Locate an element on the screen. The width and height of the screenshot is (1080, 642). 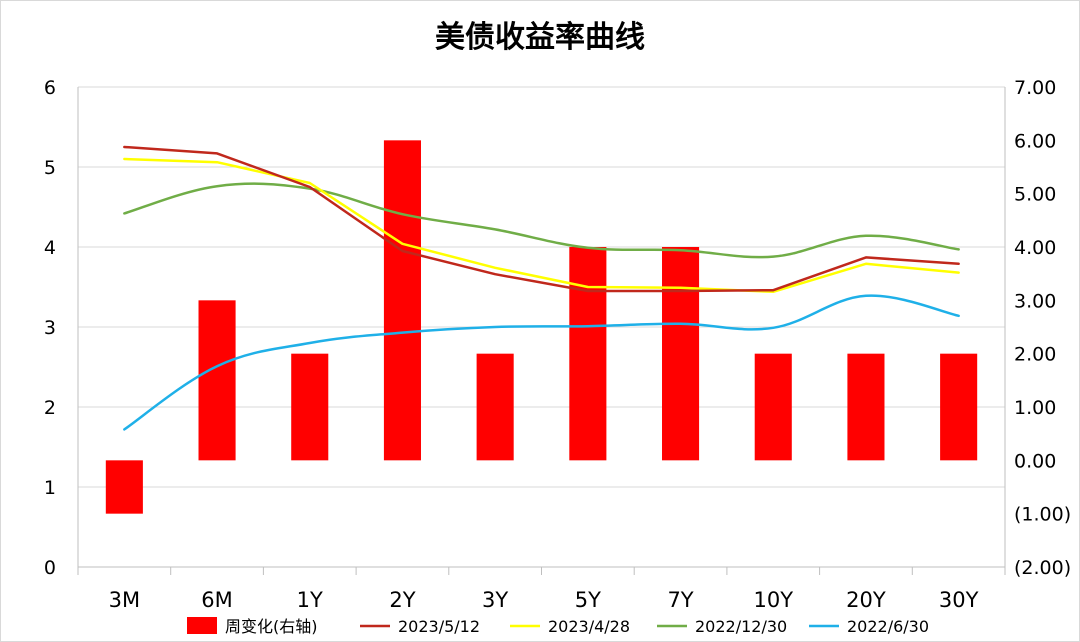
legend-label: 2023/4/28 is located at coordinates (589, 626).